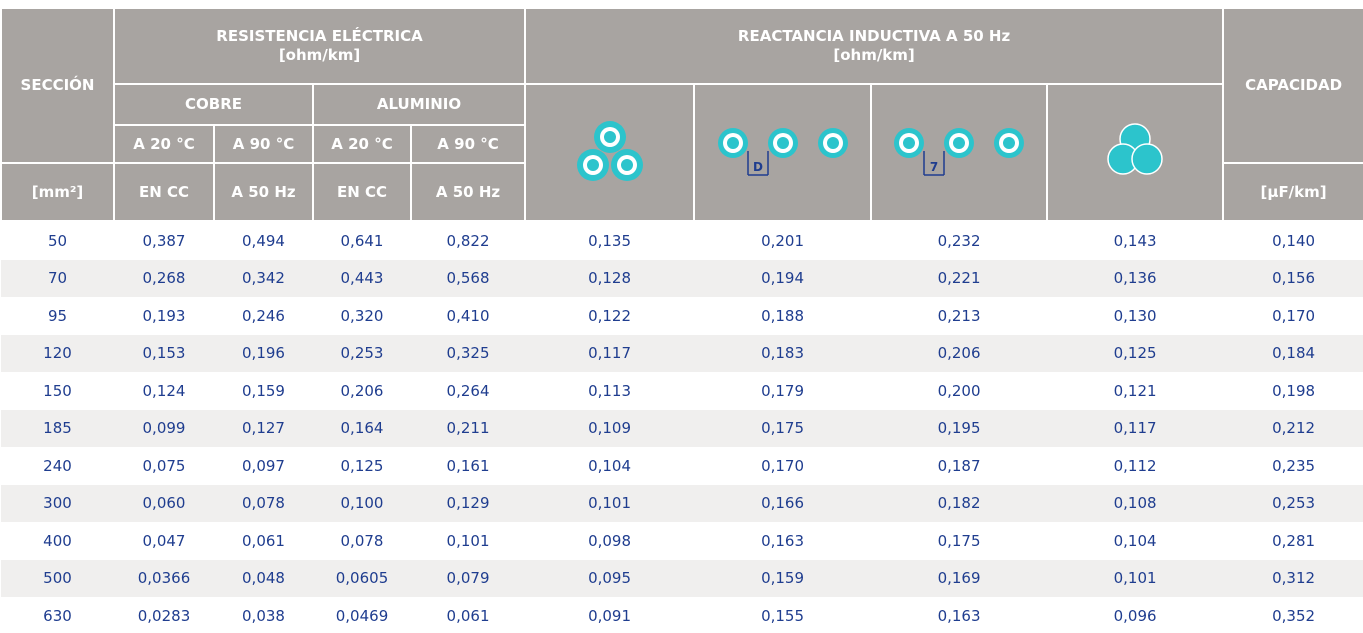 The width and height of the screenshot is (1363, 633). I want to click on table-cell: 0,200, so click(959, 390).